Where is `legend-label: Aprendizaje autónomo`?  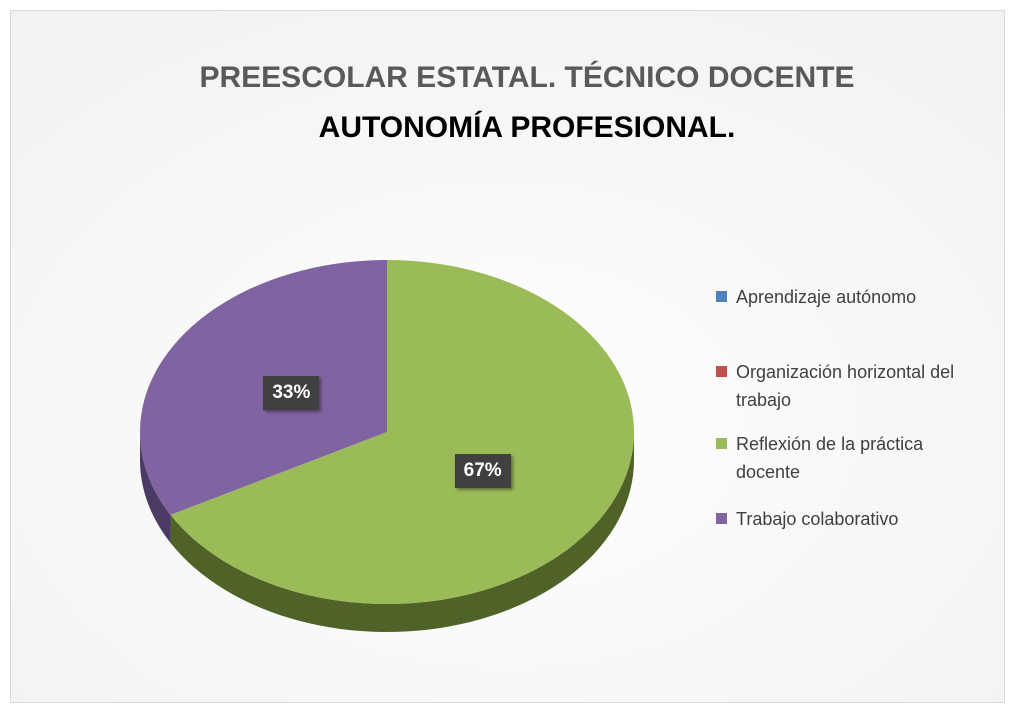 legend-label: Aprendizaje autónomo is located at coordinates (826, 297).